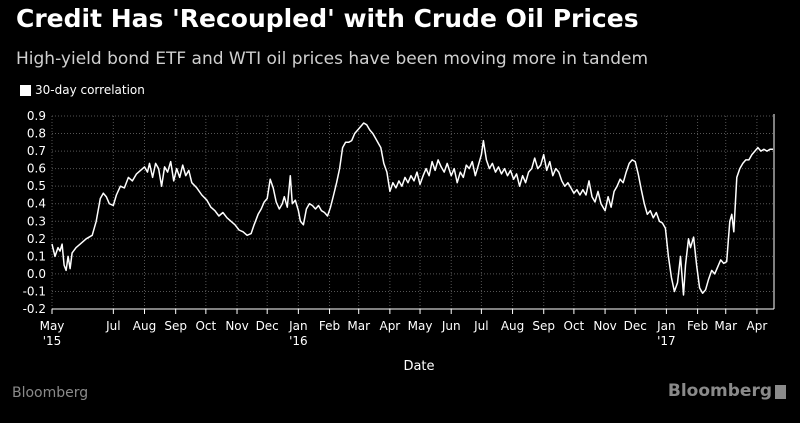  What do you see at coordinates (780, 392) in the screenshot?
I see `bloomberg-icon` at bounding box center [780, 392].